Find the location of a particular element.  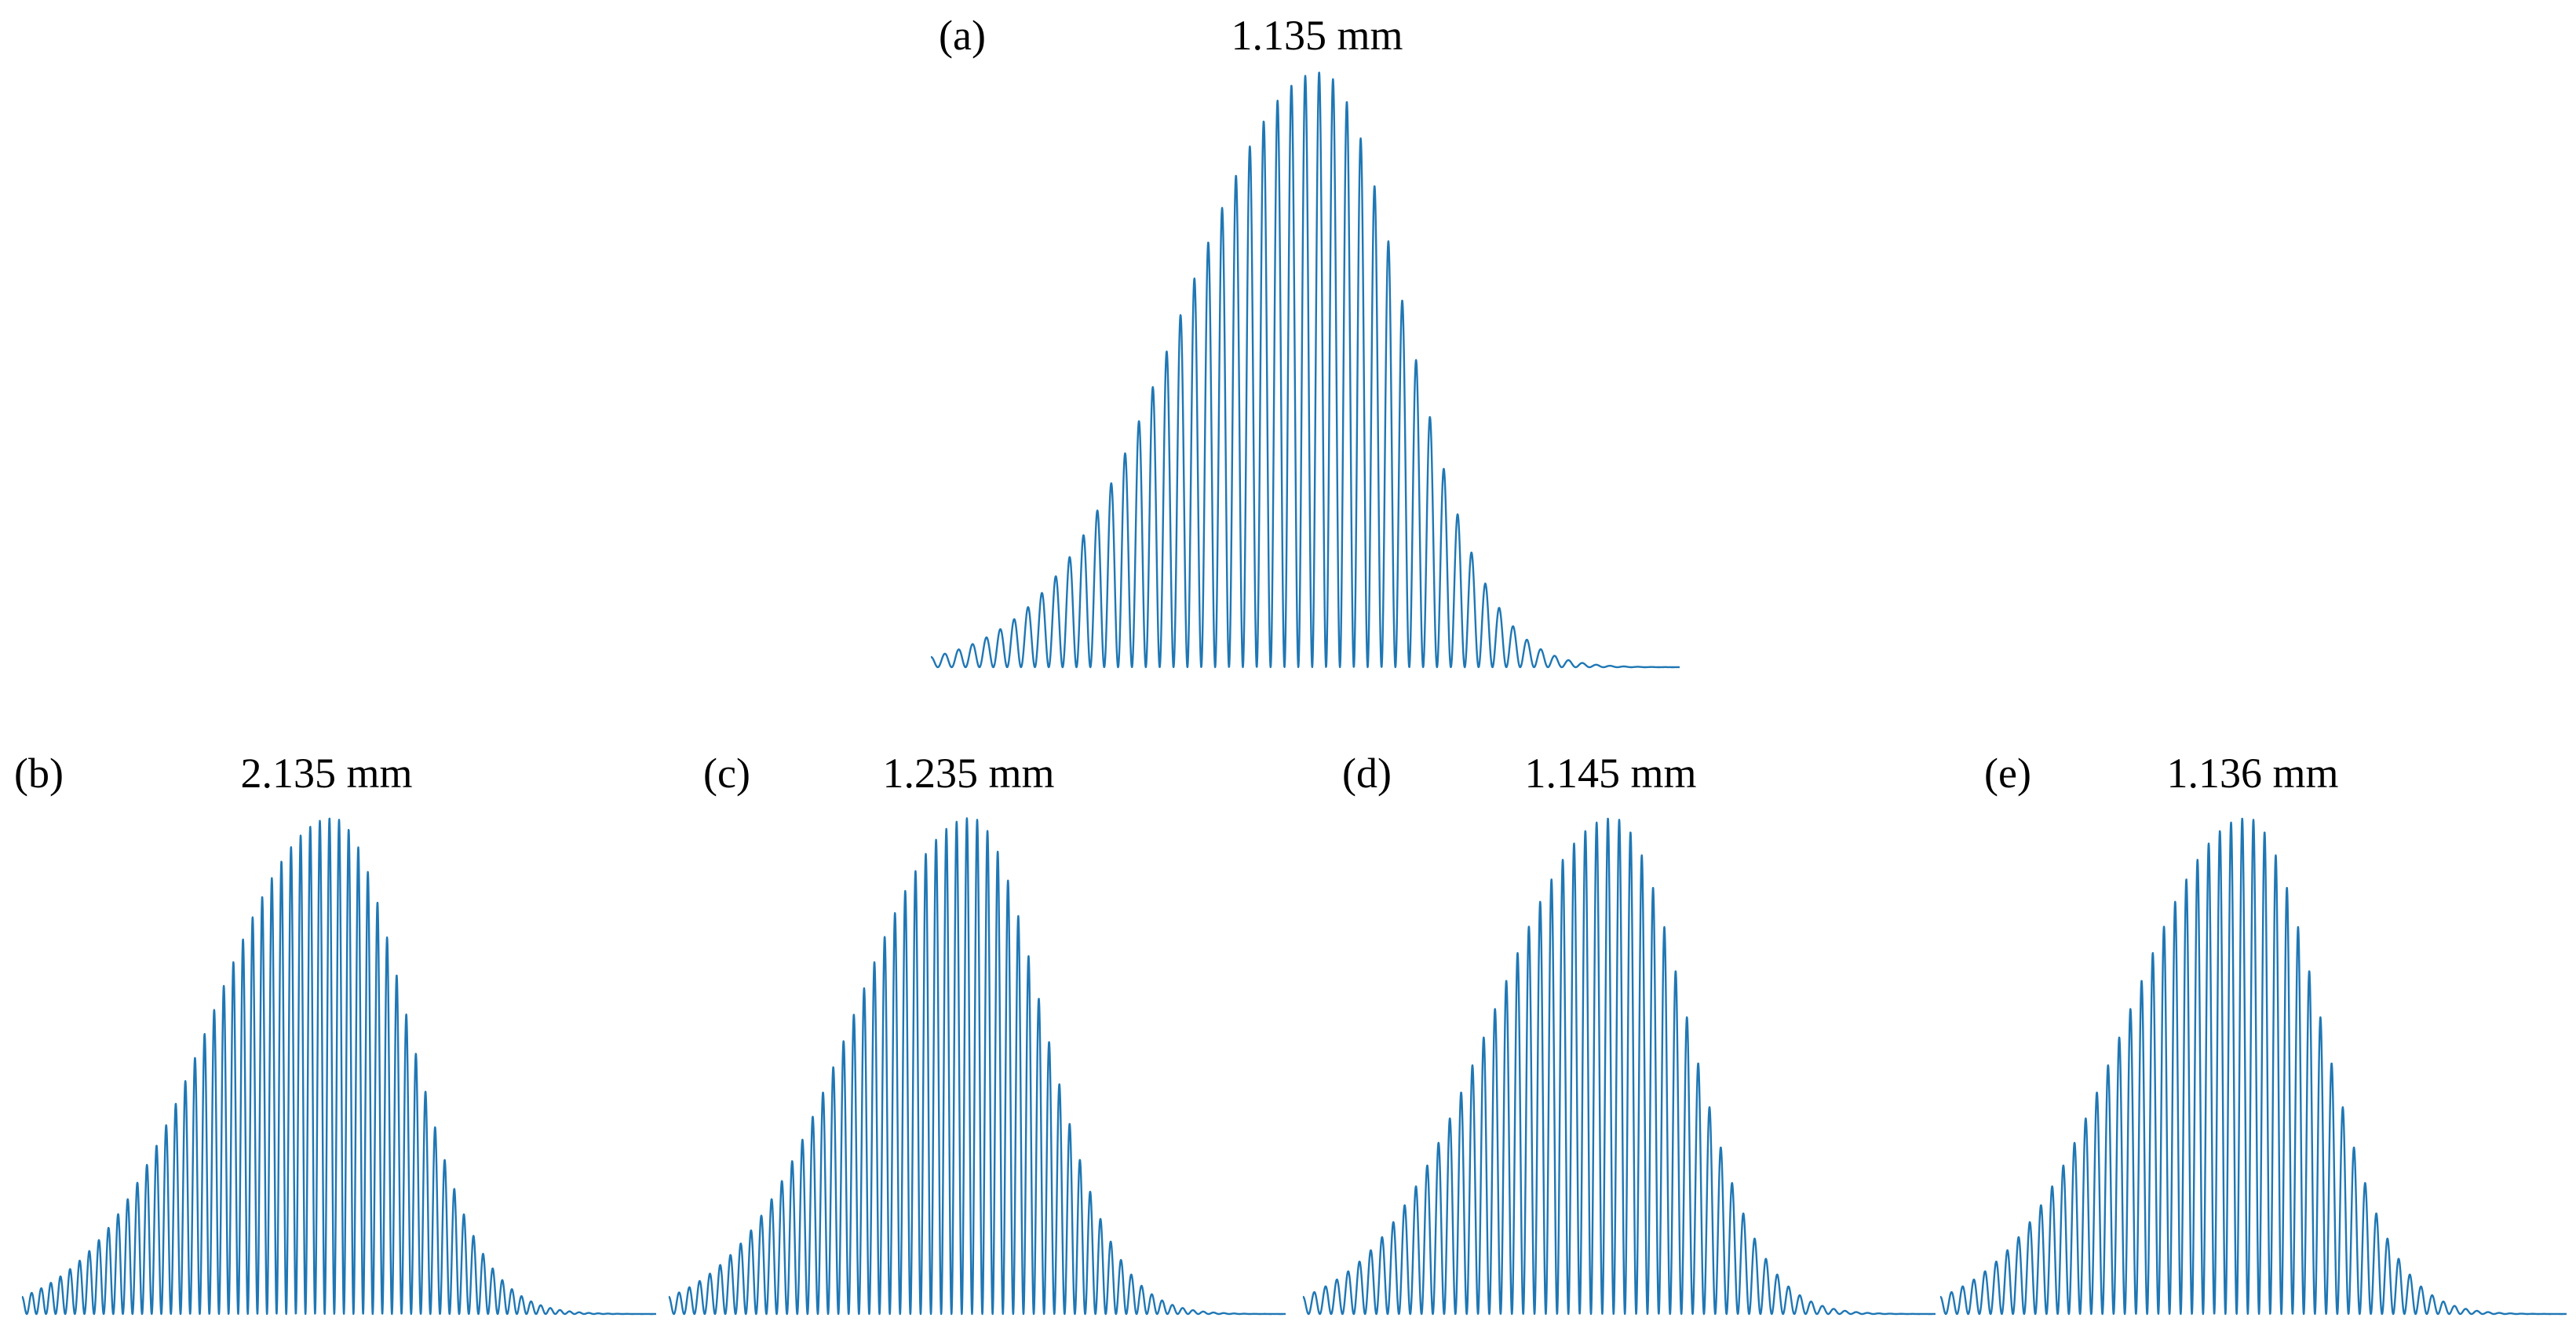

panel-a-plot is located at coordinates (1305, 370).